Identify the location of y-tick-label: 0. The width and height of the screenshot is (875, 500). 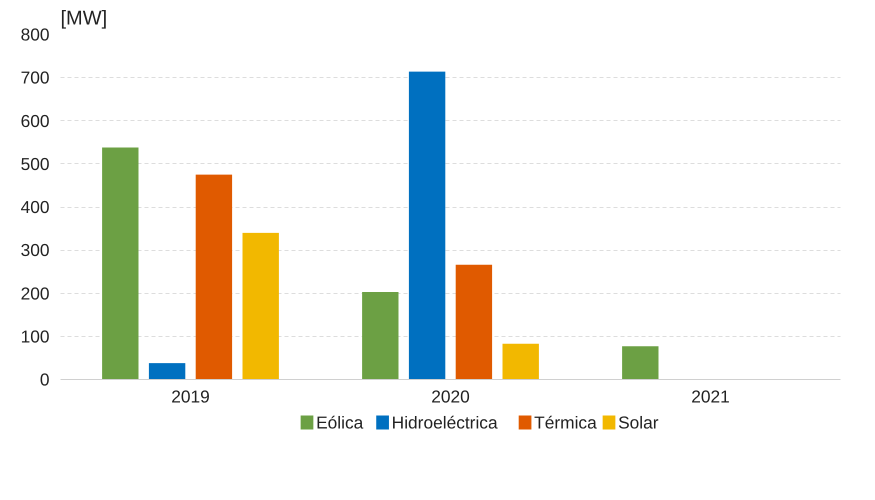
(45, 380).